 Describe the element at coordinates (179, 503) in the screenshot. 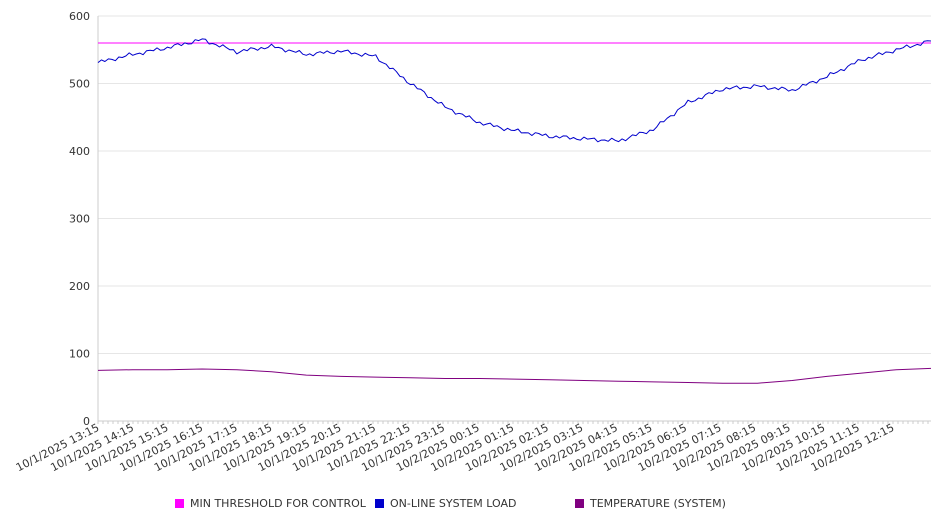

I see `legend-swatch-min-threshold` at that location.